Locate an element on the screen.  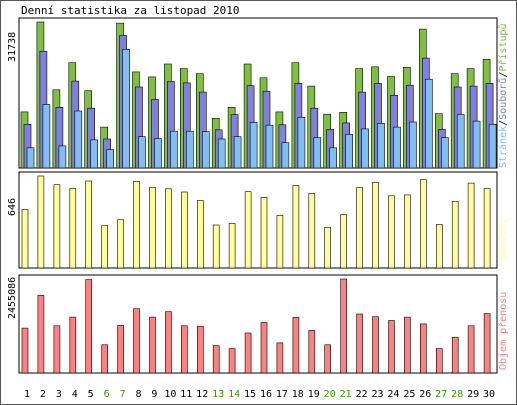
objem-přenosu-bar-day-1 is located at coordinates (25, 350).